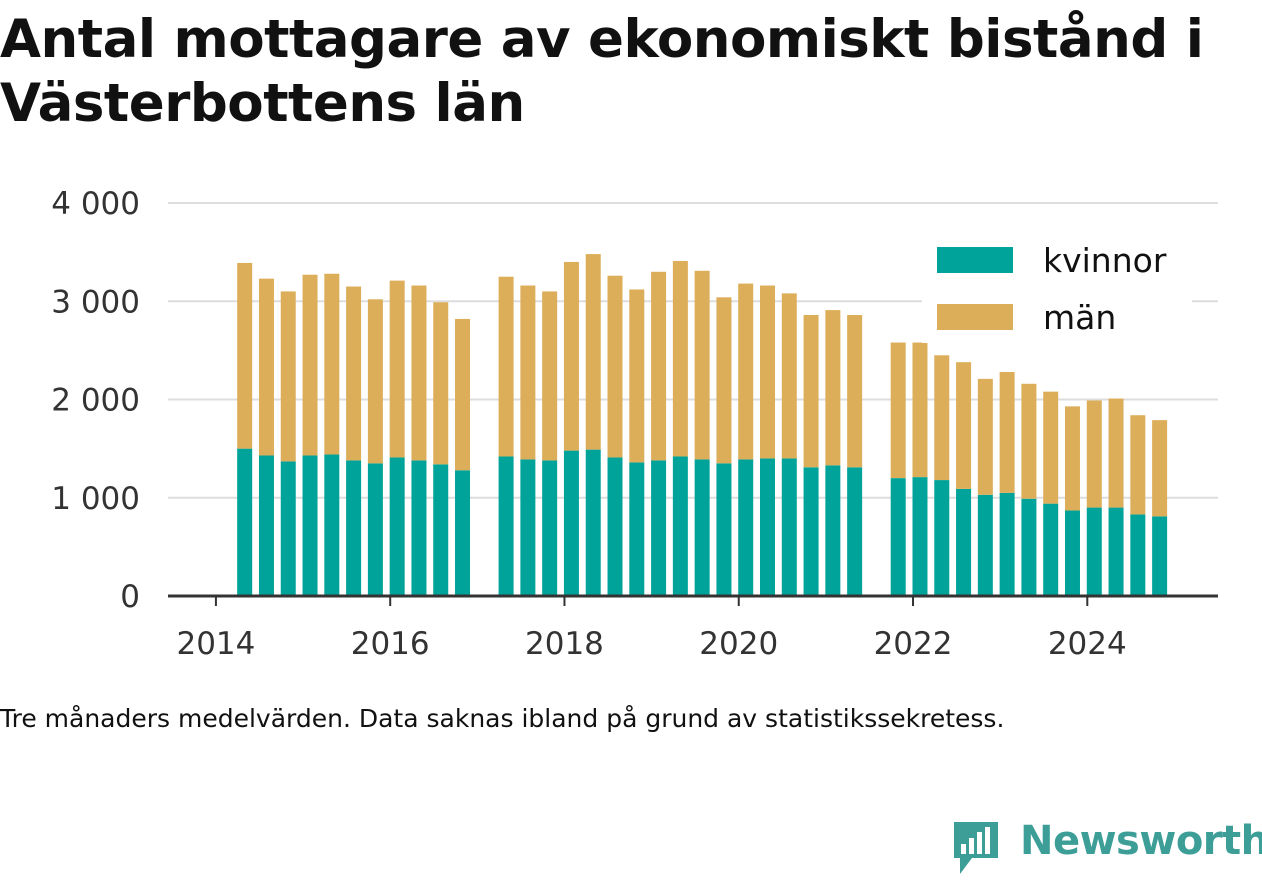 This screenshot has width=1262, height=882. What do you see at coordinates (390, 644) in the screenshot?
I see `x-tick-label: 2016` at bounding box center [390, 644].